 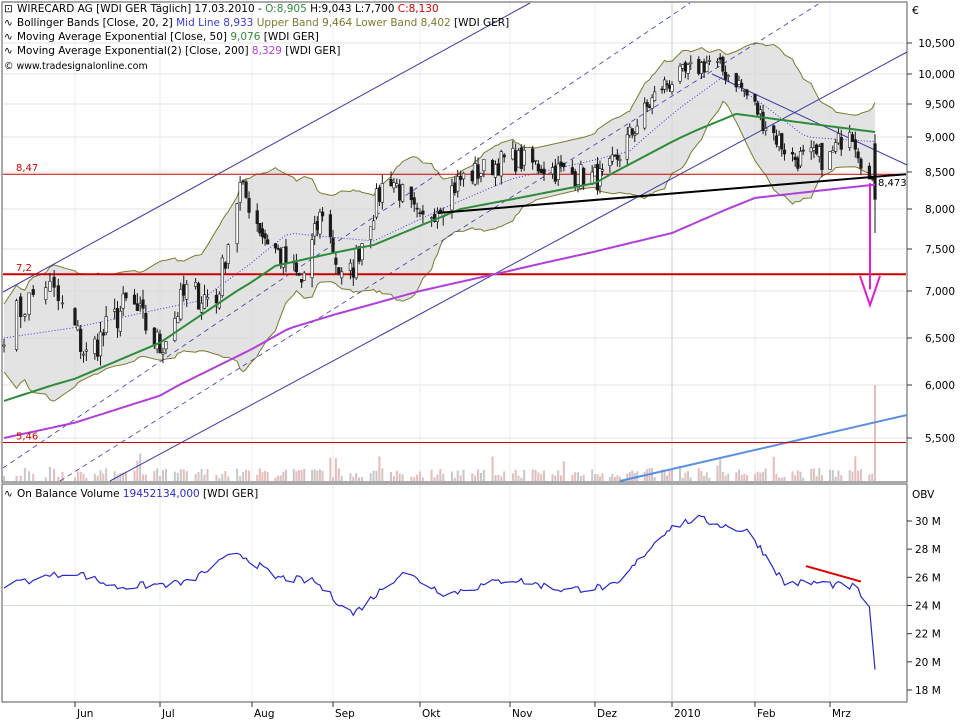 What do you see at coordinates (923, 495) in the screenshot?
I see `obv-axis-title: OBV` at bounding box center [923, 495].